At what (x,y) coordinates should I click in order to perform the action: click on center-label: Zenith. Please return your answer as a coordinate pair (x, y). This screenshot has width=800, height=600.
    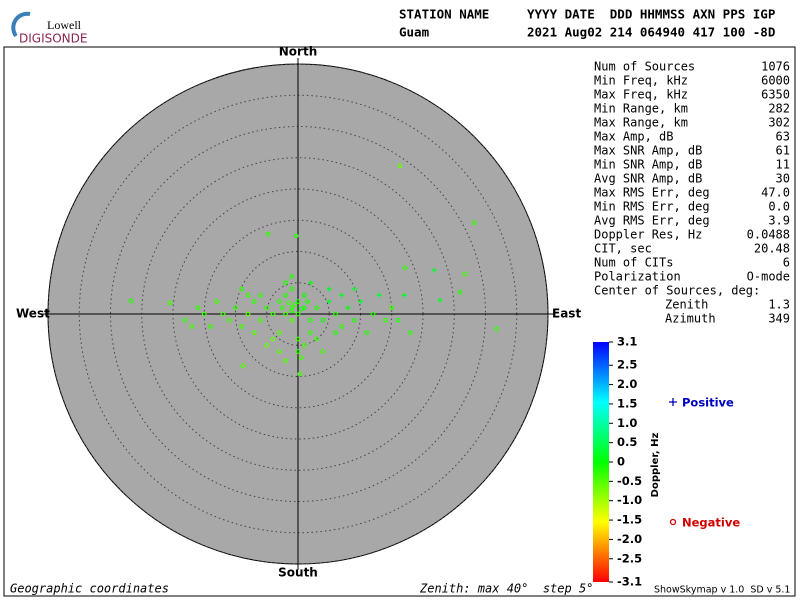
    Looking at the image, I should click on (686, 305).